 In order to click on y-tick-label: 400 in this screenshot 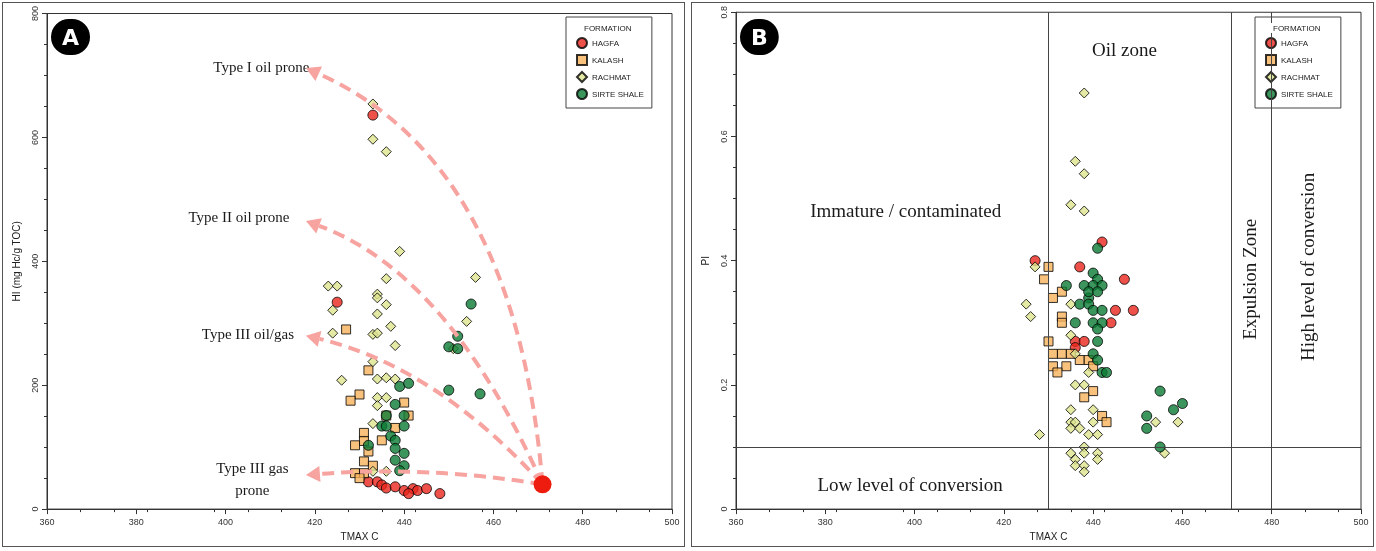, I will do `click(34, 261)`.